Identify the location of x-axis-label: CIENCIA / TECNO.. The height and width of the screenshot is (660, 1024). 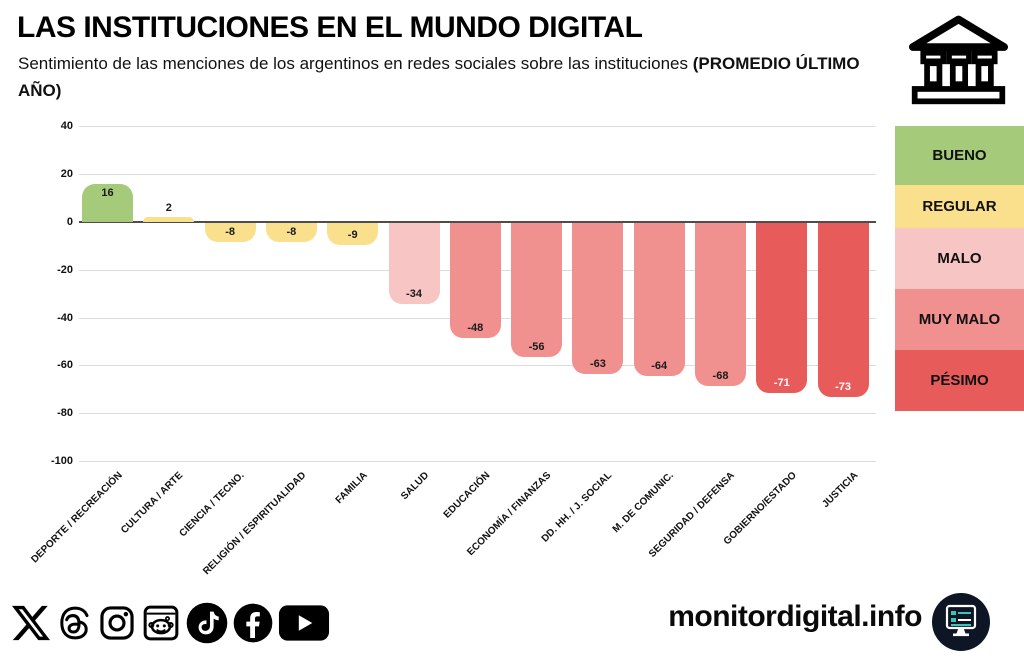
(212, 505).